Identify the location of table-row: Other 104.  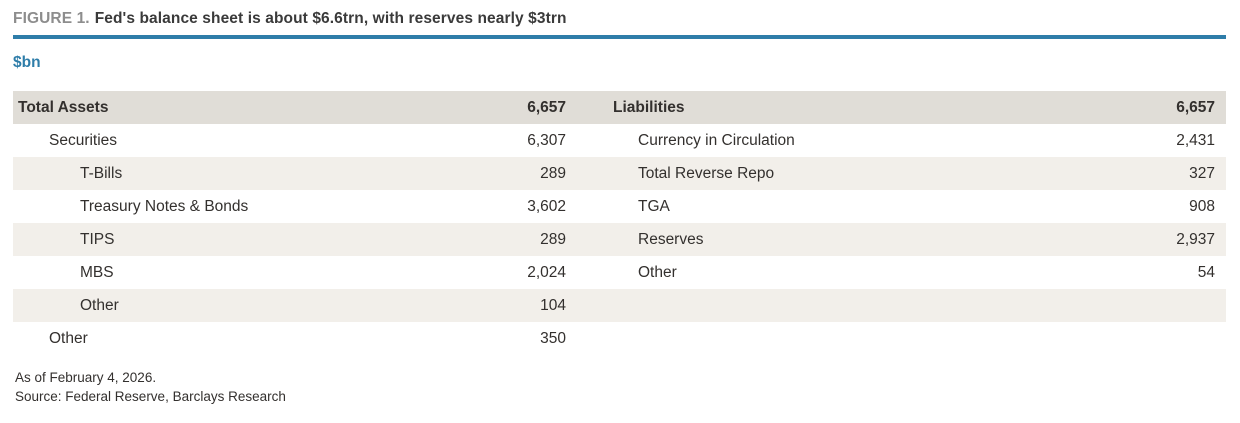
(619, 305).